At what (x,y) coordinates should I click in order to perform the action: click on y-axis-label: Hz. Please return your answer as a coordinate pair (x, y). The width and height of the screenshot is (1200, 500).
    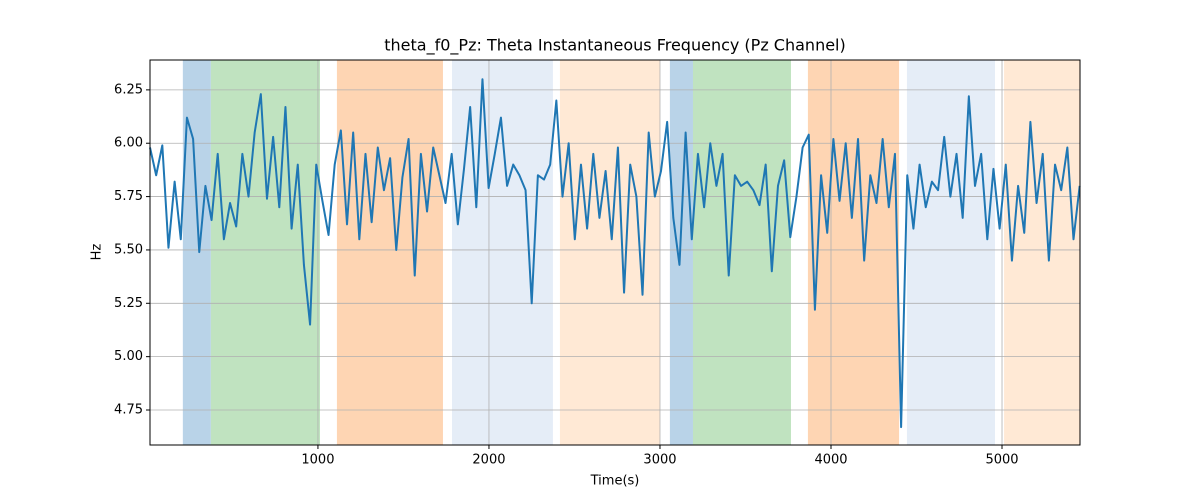
    Looking at the image, I should click on (97, 252).